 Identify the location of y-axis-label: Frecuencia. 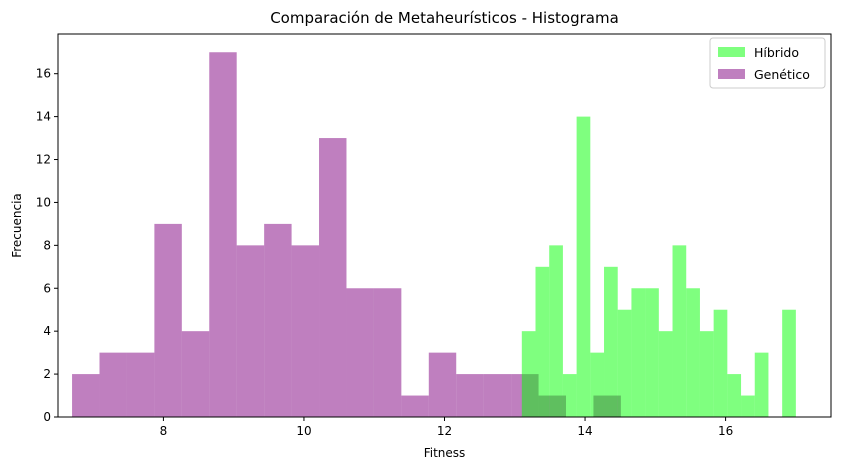
(17, 225).